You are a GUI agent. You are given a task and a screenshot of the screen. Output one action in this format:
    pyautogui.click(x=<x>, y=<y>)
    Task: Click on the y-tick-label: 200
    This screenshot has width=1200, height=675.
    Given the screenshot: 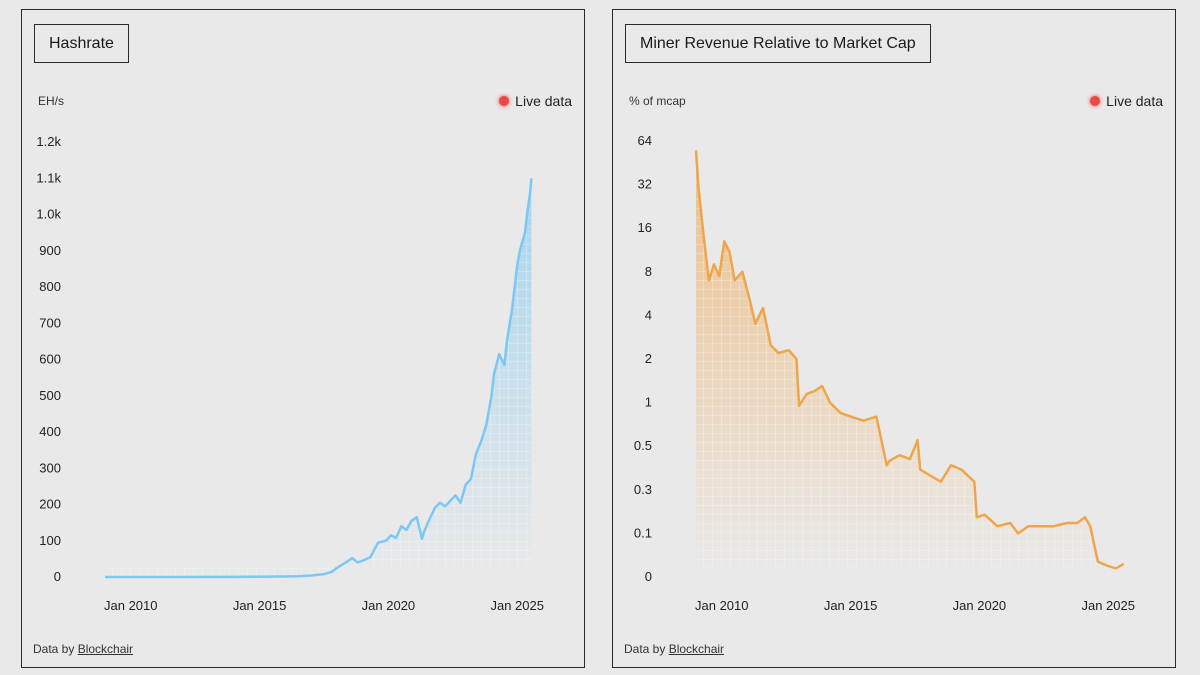 What is the action you would take?
    pyautogui.click(x=50, y=504)
    